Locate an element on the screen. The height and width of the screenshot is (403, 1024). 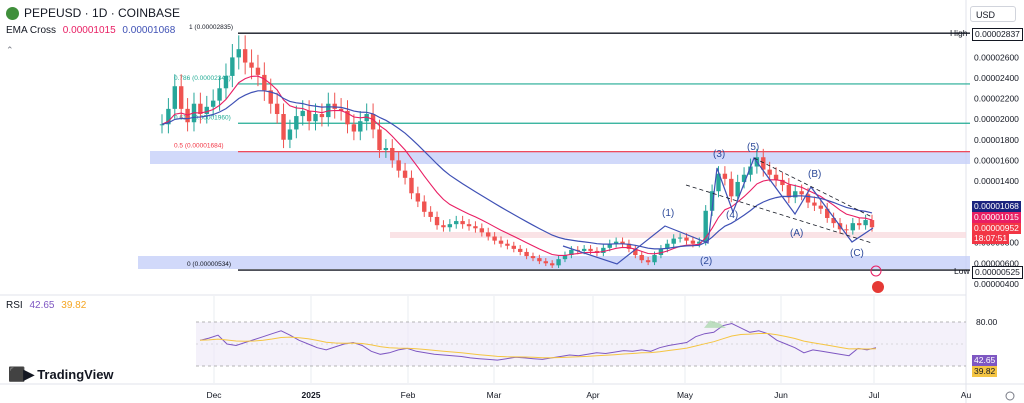
ema-slow-badge: 0.00001068 is located at coordinates (996, 206).